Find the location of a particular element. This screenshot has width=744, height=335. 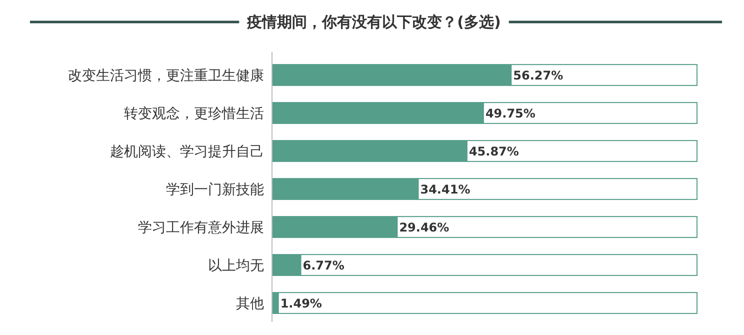

data-label: 1.49% is located at coordinates (301, 303).